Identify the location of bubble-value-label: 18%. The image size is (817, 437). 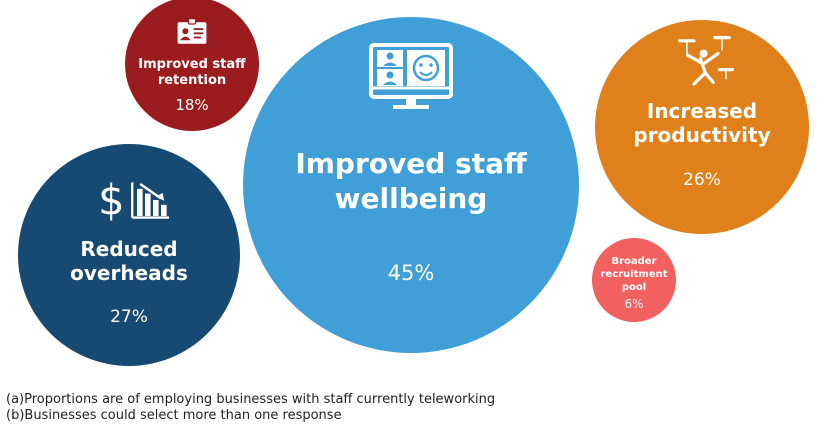
(191, 105).